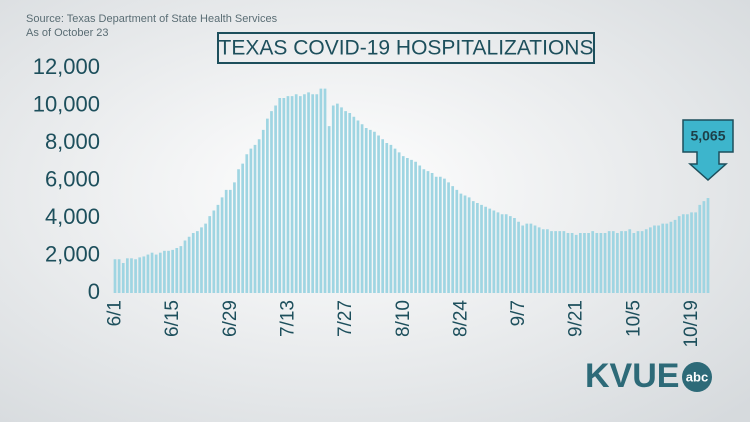 This screenshot has width=750, height=422. Describe the element at coordinates (707, 136) in the screenshot. I see `value-label: 5,065` at that location.